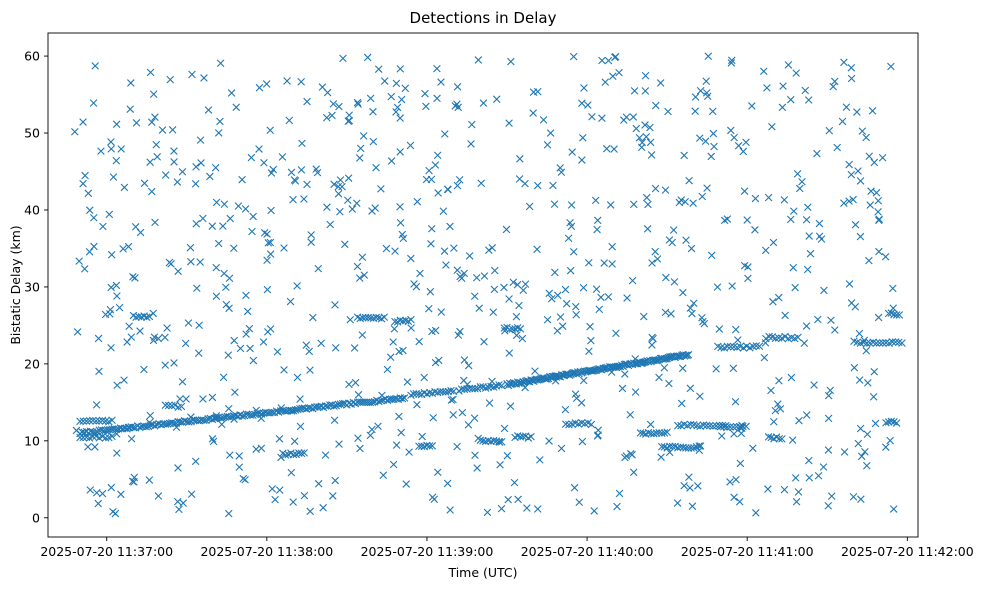 The width and height of the screenshot is (989, 590). I want to click on chart-title: Detections in Delay, so click(483, 18).